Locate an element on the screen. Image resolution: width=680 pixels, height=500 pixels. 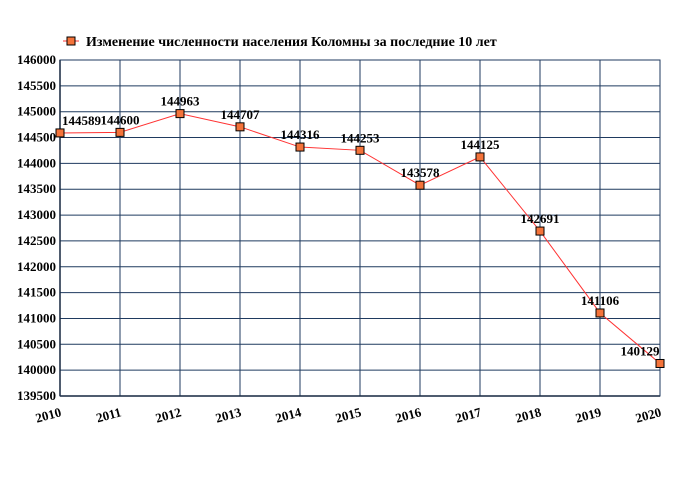
x-tick-label: 2014 is located at coordinates (288, 414).